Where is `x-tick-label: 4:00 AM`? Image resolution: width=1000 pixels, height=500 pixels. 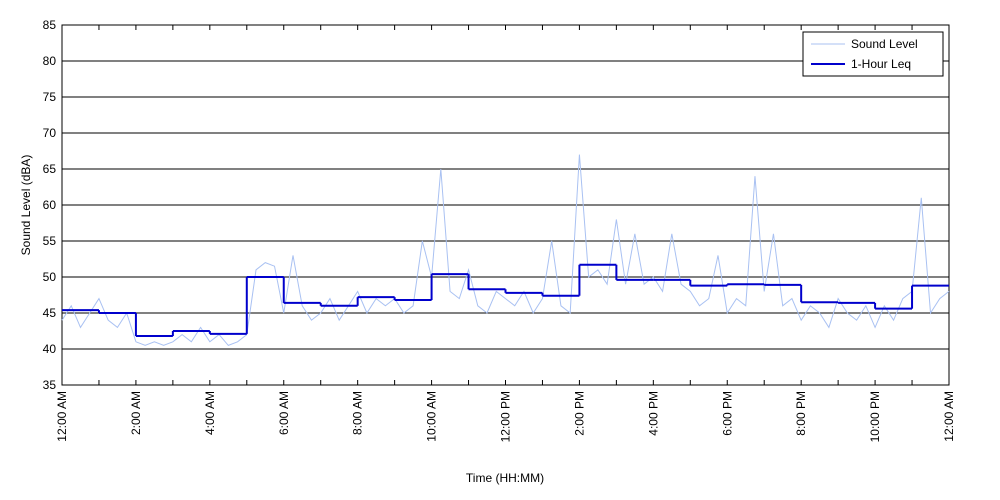
x-tick-label: 4:00 AM is located at coordinates (210, 413).